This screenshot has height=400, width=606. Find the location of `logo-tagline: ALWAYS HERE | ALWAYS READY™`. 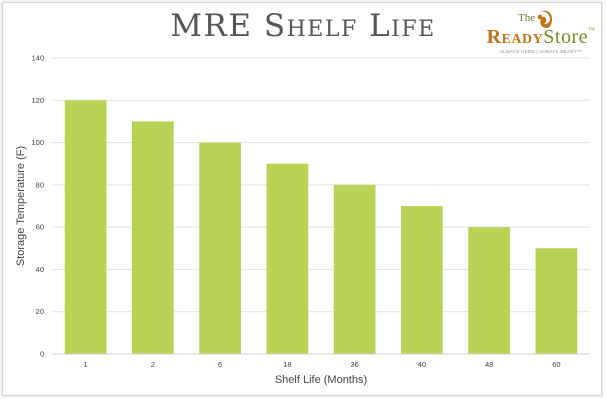

logo-tagline: ALWAYS HERE | ALWAYS READY™ is located at coordinates (541, 51).